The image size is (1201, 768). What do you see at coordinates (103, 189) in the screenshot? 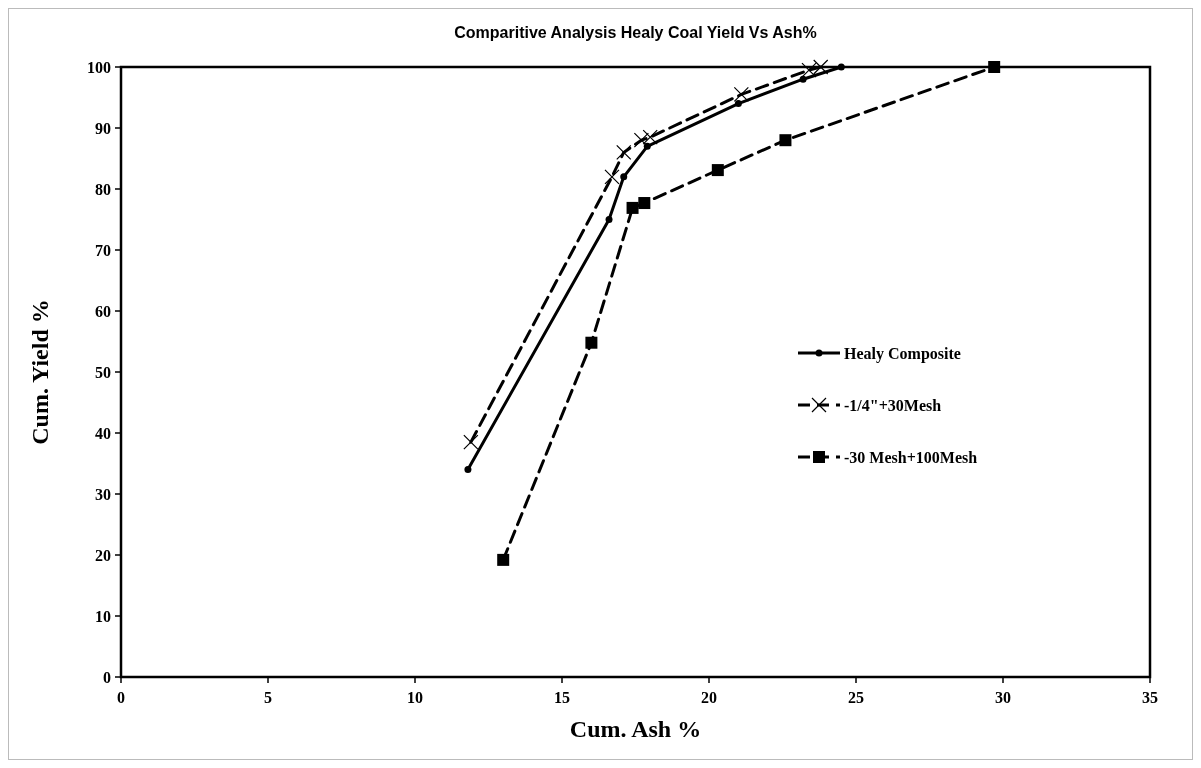
I see `y-tick-label: 80` at bounding box center [103, 189].